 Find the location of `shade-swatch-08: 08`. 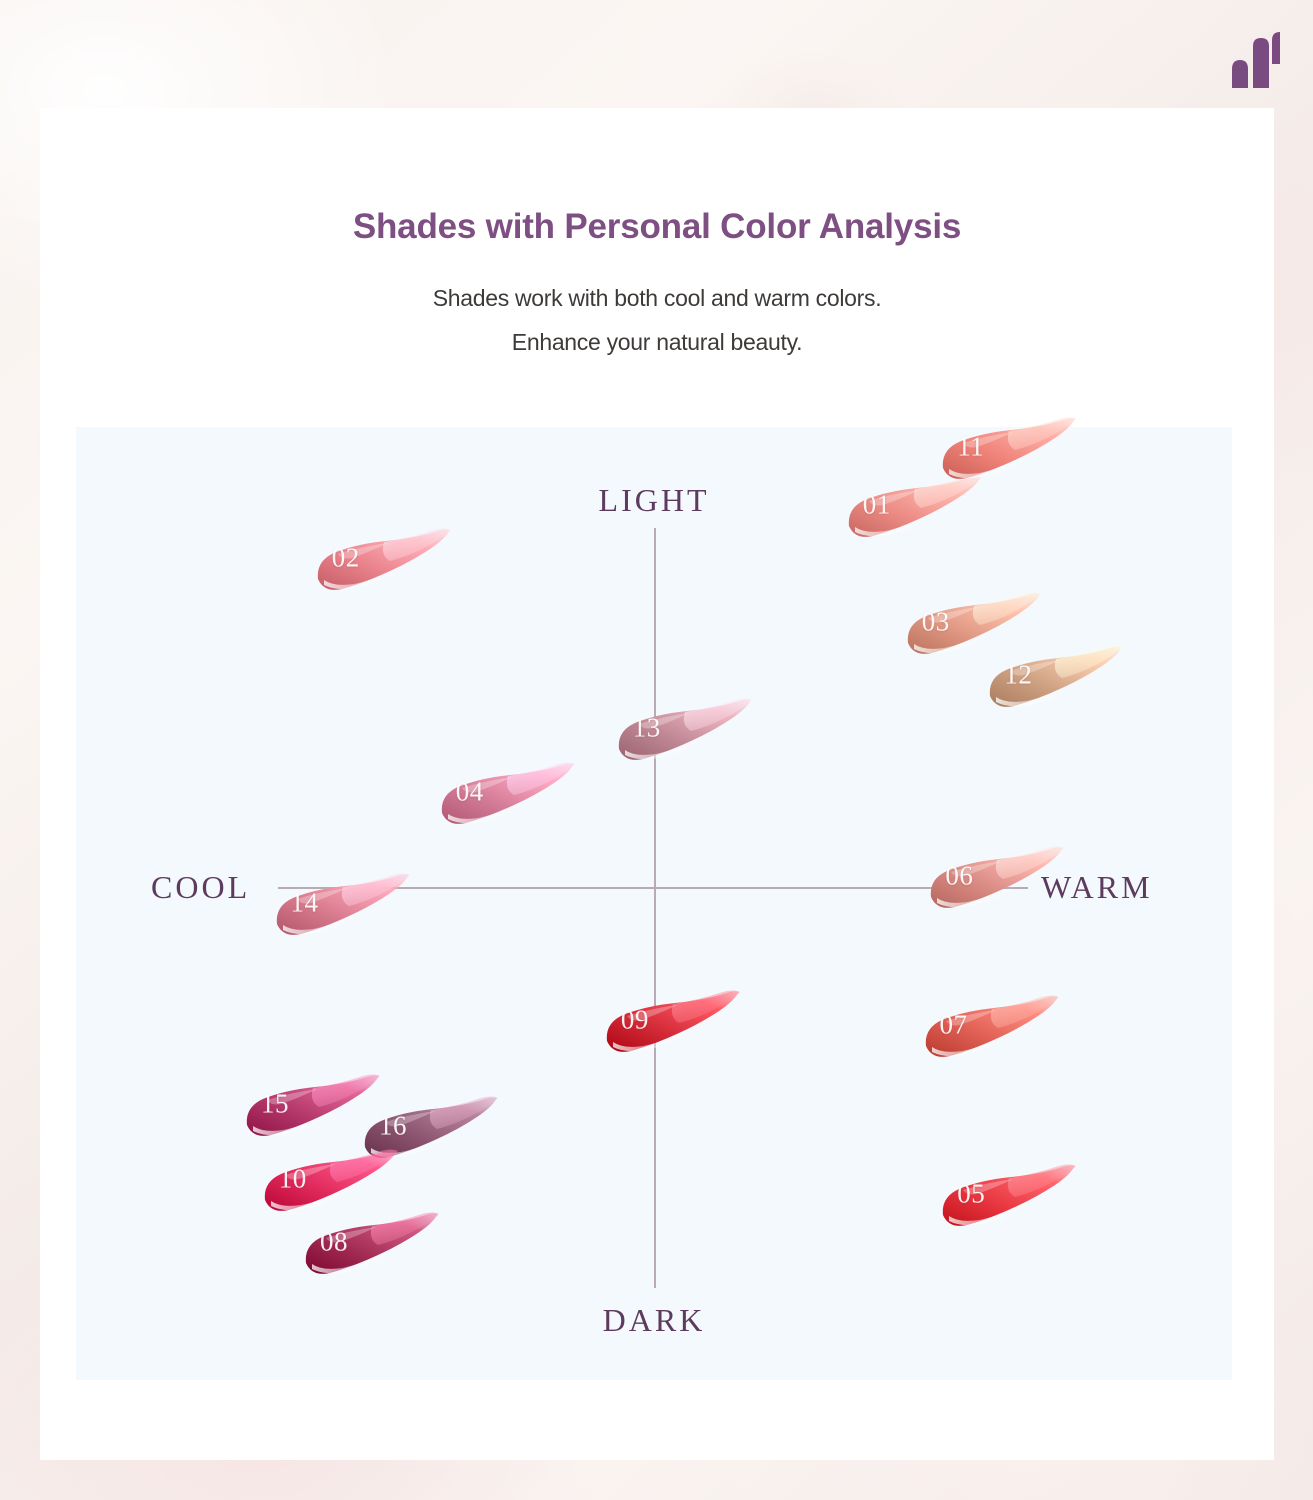

shade-swatch-08: 08 is located at coordinates (369, 1242).